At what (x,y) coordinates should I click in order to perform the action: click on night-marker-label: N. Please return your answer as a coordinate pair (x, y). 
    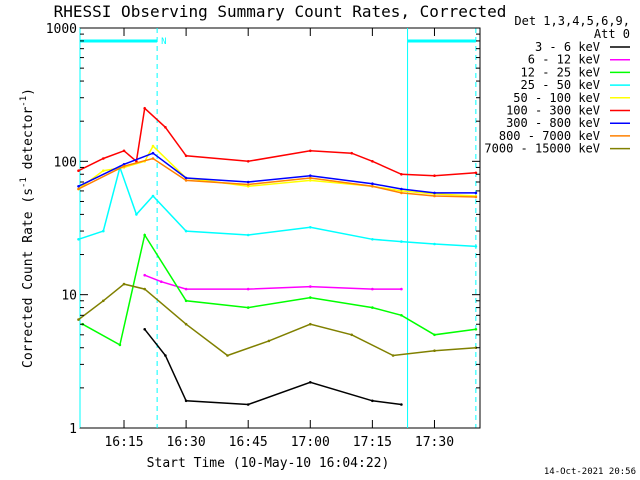
    Looking at the image, I should click on (163, 42).